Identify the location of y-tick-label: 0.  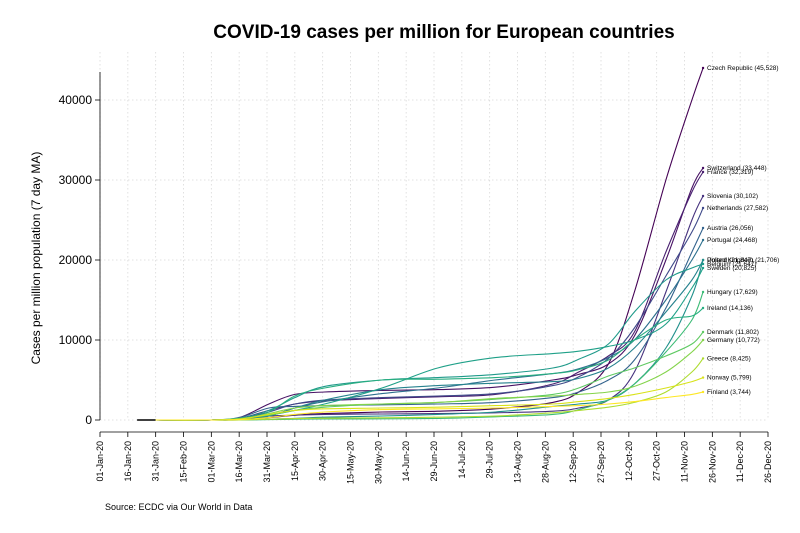
(88, 420).